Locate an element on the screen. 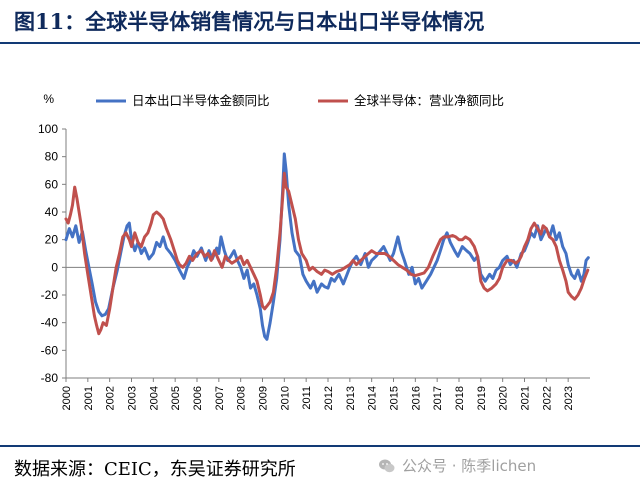 The image size is (640, 498). x-tick-label: 2016 is located at coordinates (416, 398).